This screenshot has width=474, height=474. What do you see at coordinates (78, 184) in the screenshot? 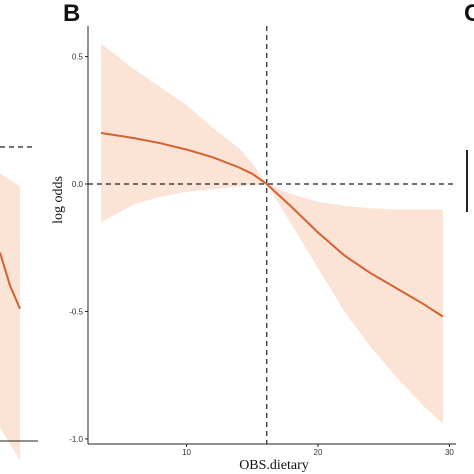
I see `y-tick-label: 0.0` at bounding box center [78, 184].